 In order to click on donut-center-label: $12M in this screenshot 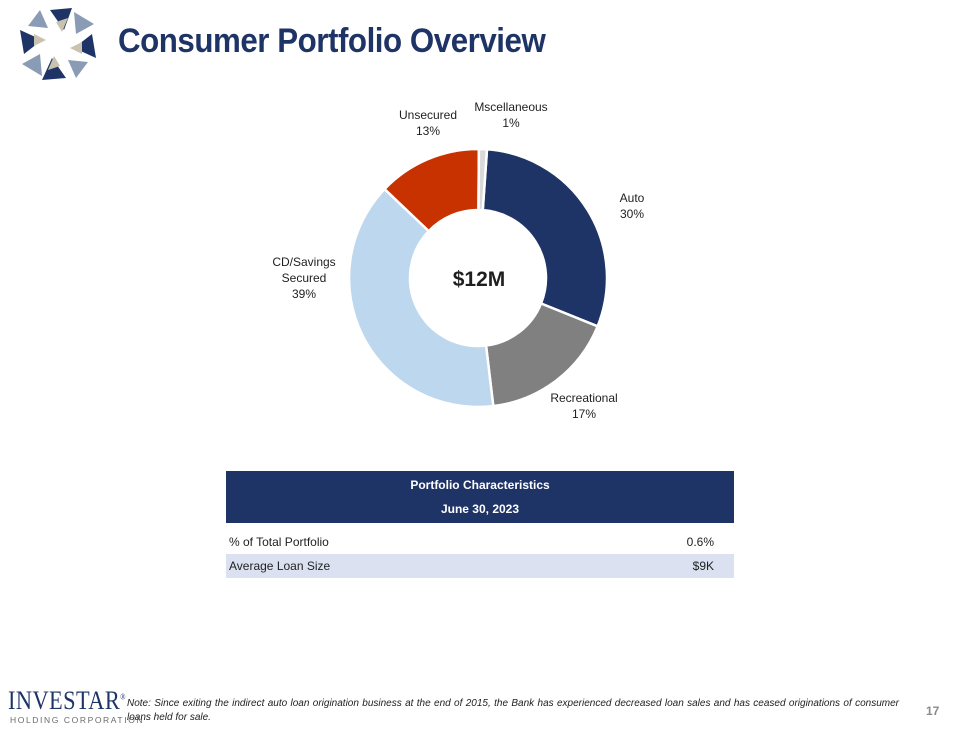, I will do `click(479, 279)`.